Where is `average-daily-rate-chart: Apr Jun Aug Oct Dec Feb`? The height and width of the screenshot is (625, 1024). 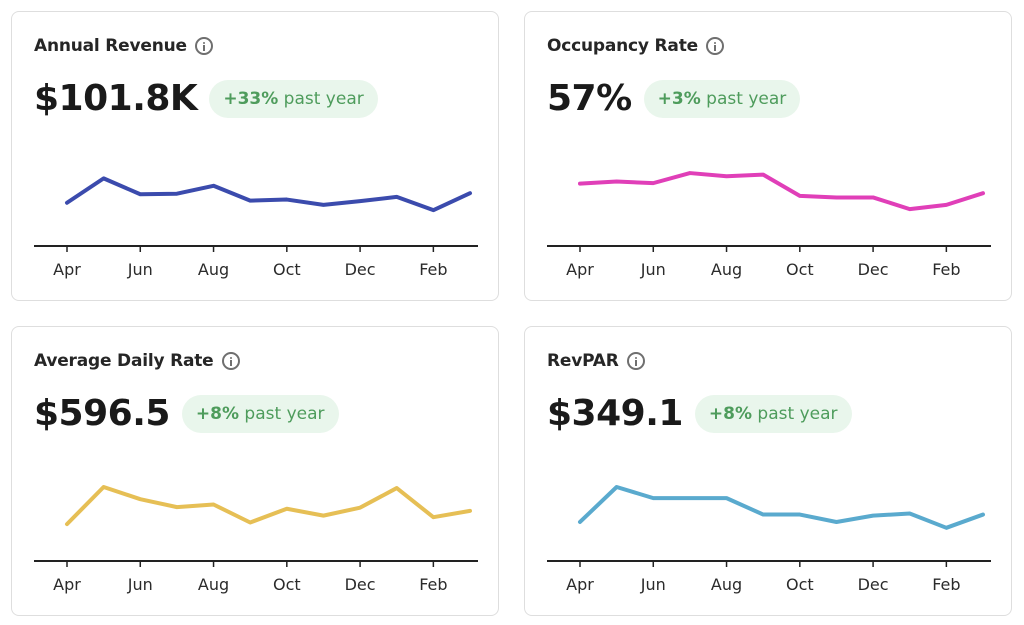
average-daily-rate-chart: Apr Jun Aug Oct Dec Feb is located at coordinates (256, 539).